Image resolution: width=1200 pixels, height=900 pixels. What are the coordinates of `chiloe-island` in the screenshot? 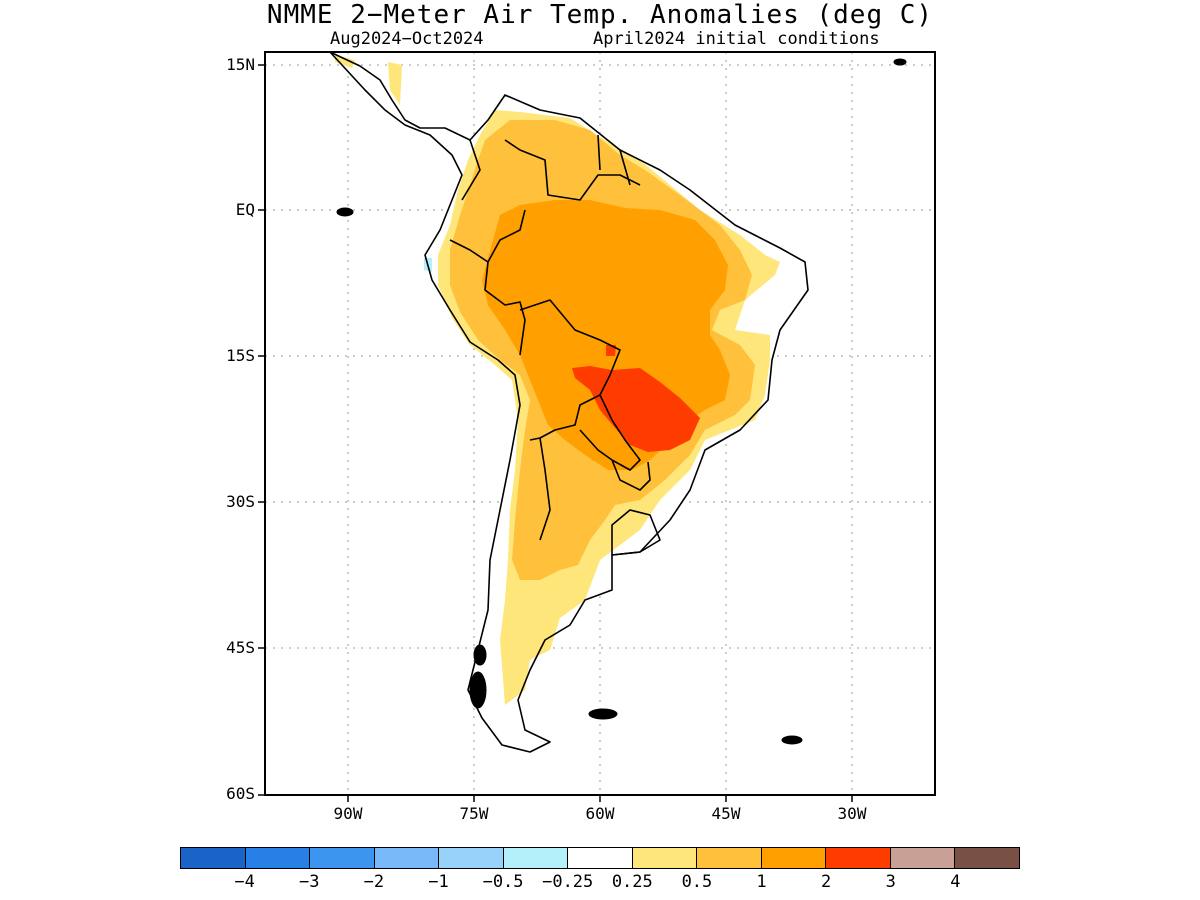 It's located at (480, 655).